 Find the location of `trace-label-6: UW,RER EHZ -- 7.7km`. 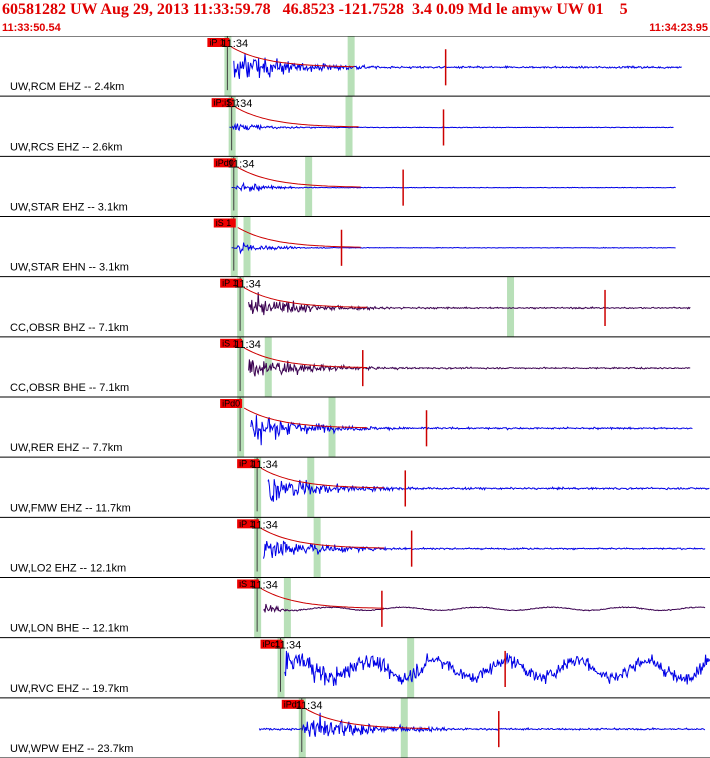

trace-label-6: UW,RER EHZ -- 7.7km is located at coordinates (66, 448).